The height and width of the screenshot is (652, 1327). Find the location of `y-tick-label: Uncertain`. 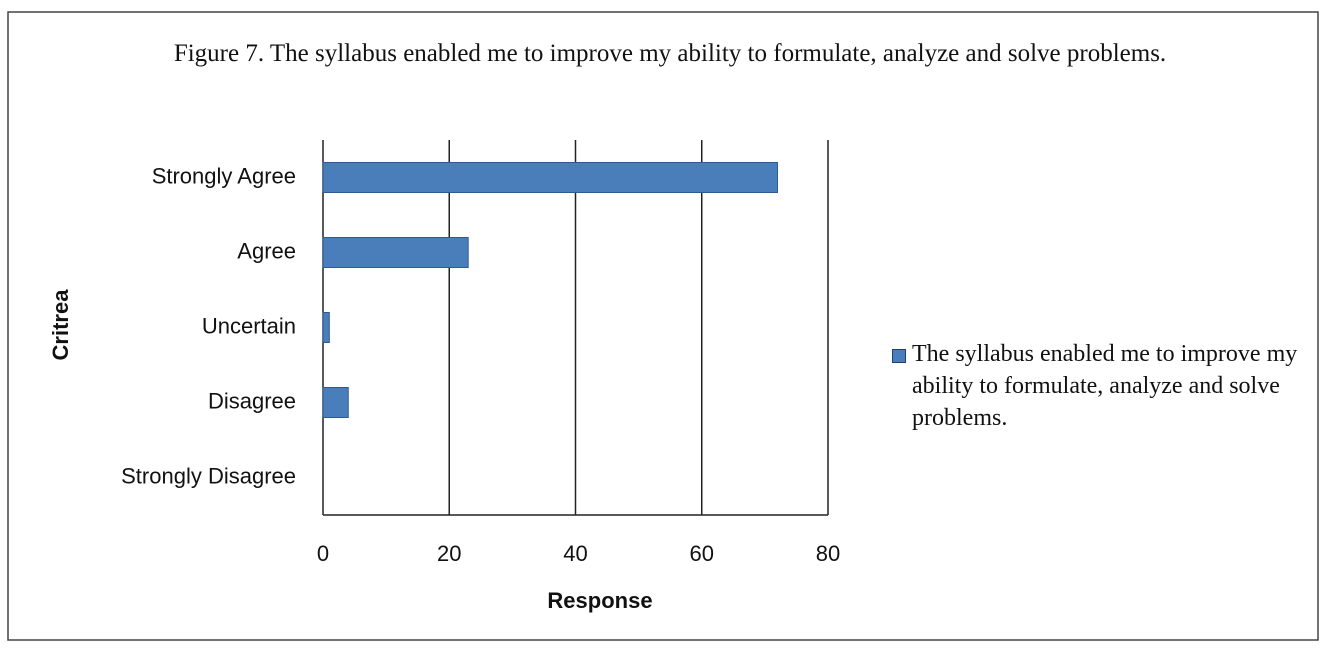

y-tick-label: Uncertain is located at coordinates (249, 325).